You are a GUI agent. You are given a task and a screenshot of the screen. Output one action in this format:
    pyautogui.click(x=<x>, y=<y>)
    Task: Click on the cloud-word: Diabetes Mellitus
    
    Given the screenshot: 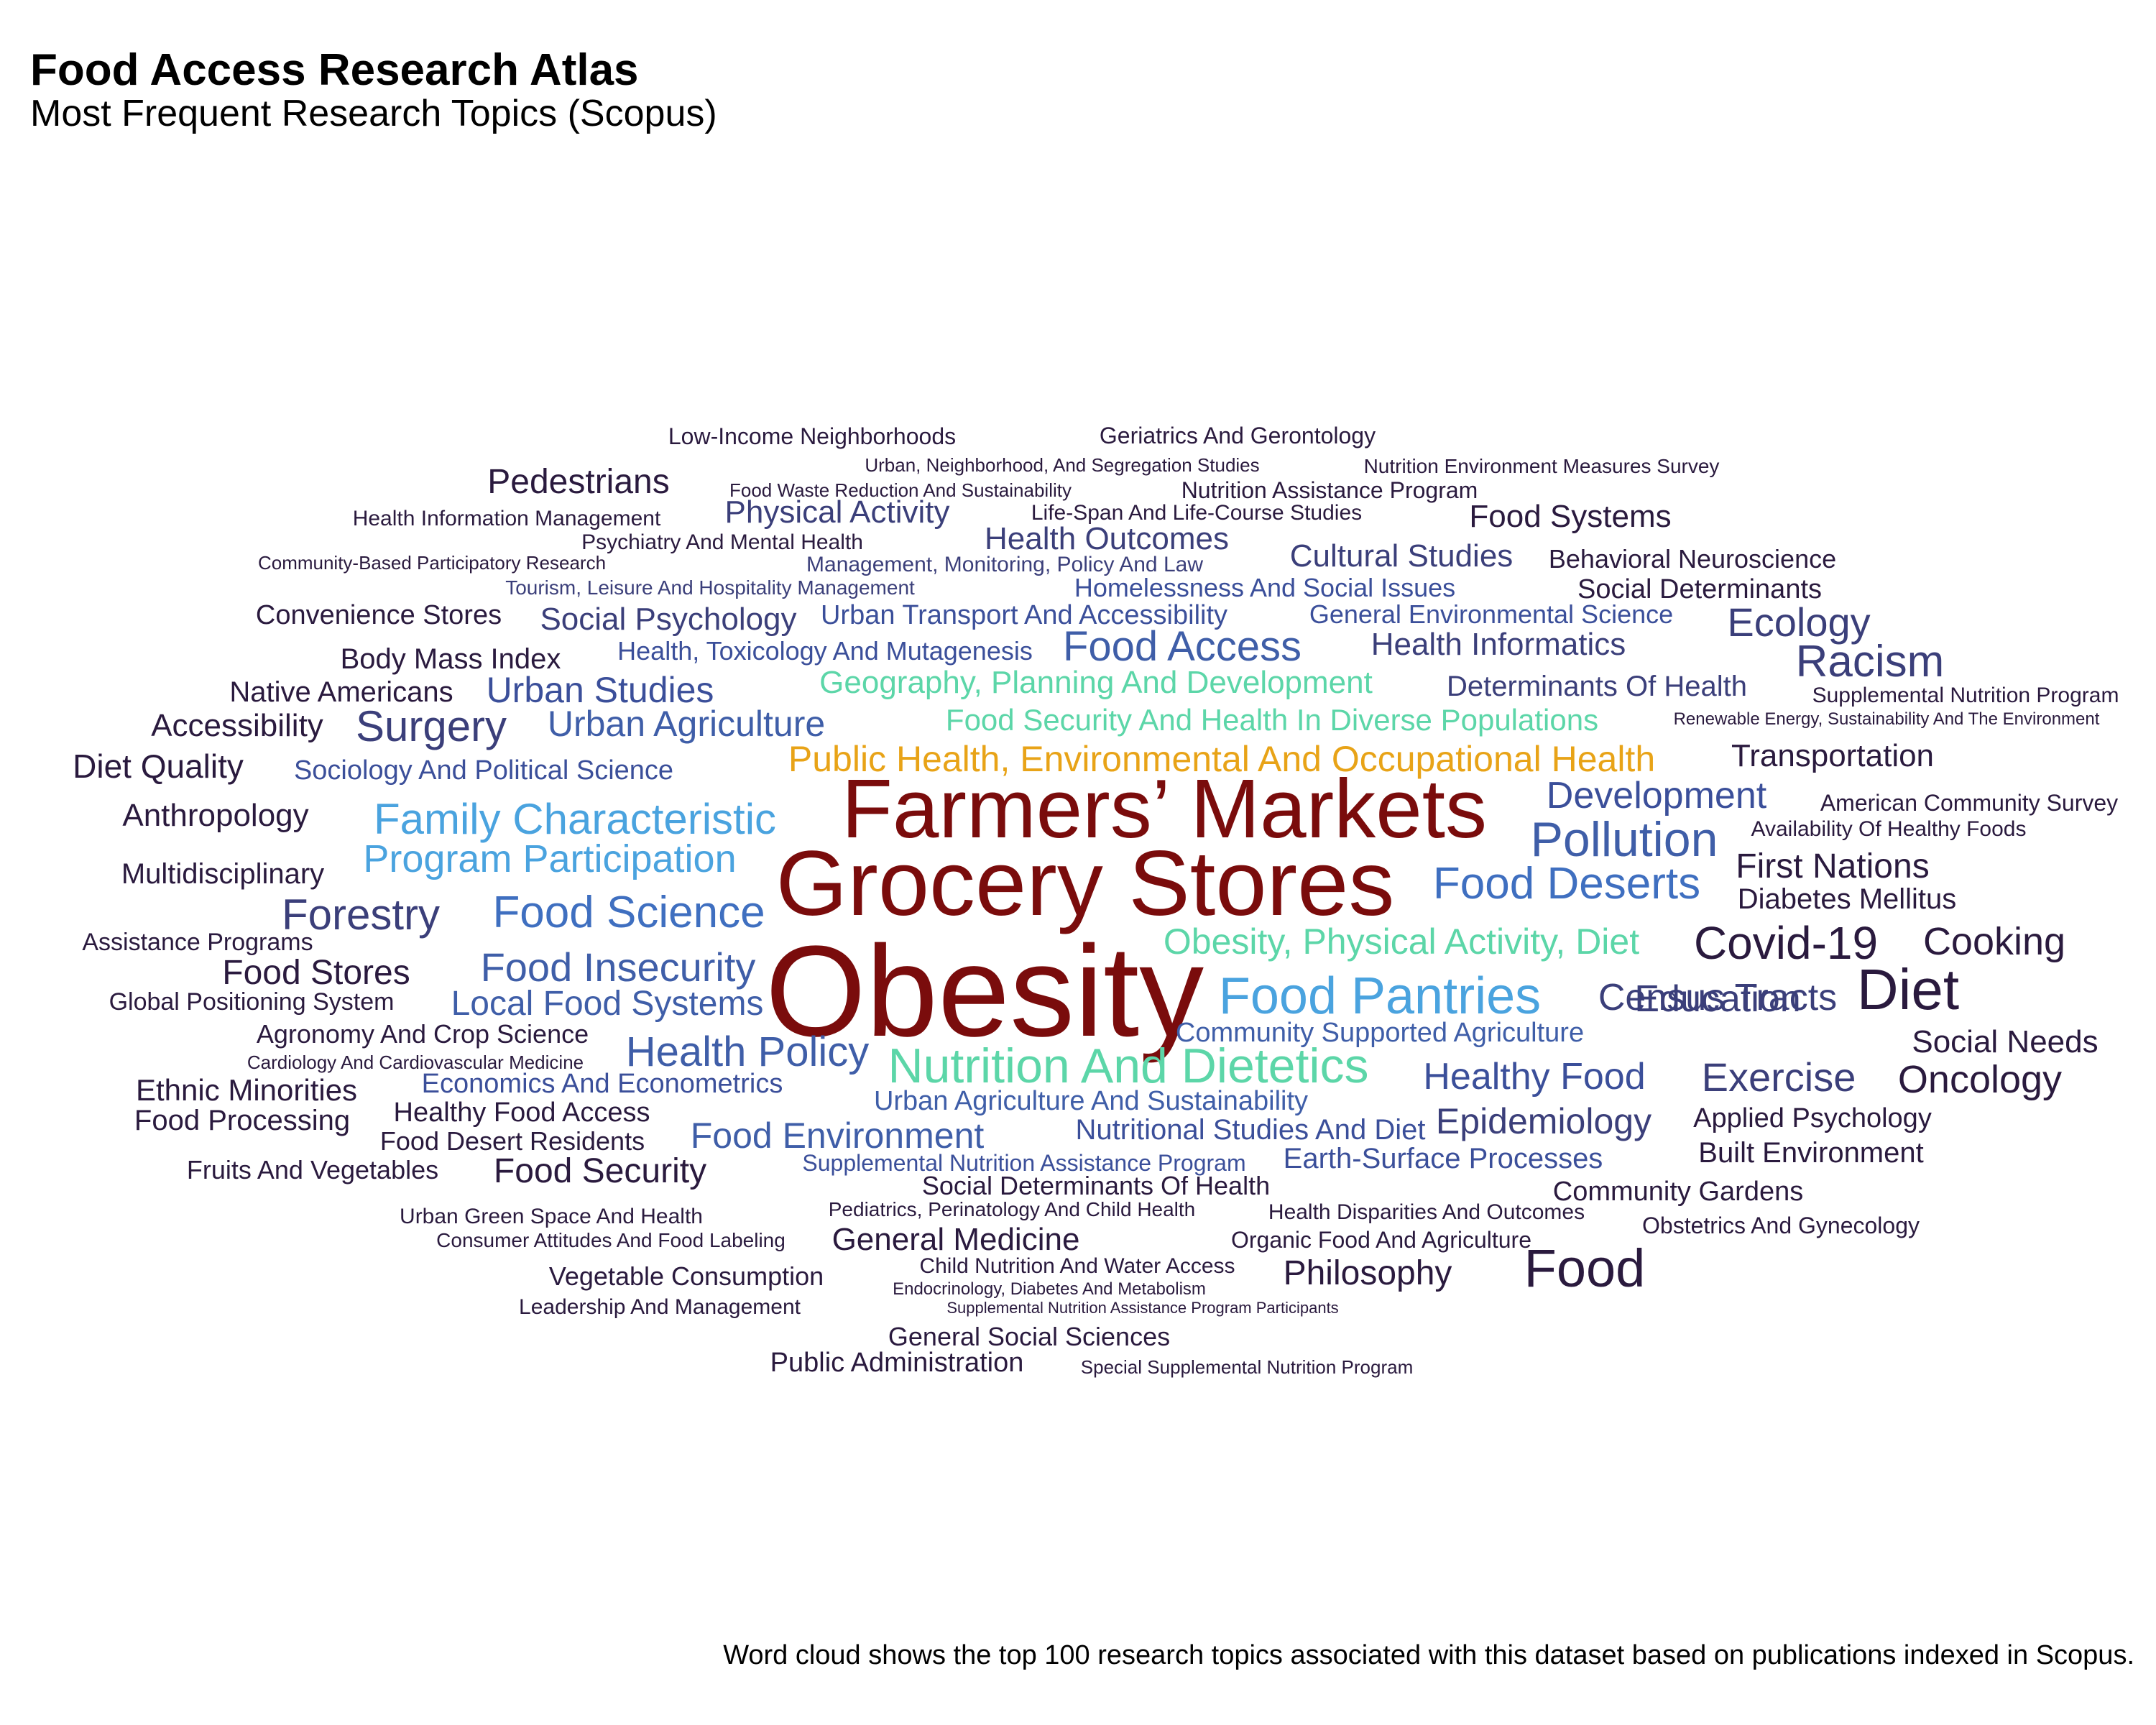 What is the action you would take?
    pyautogui.click(x=1847, y=899)
    